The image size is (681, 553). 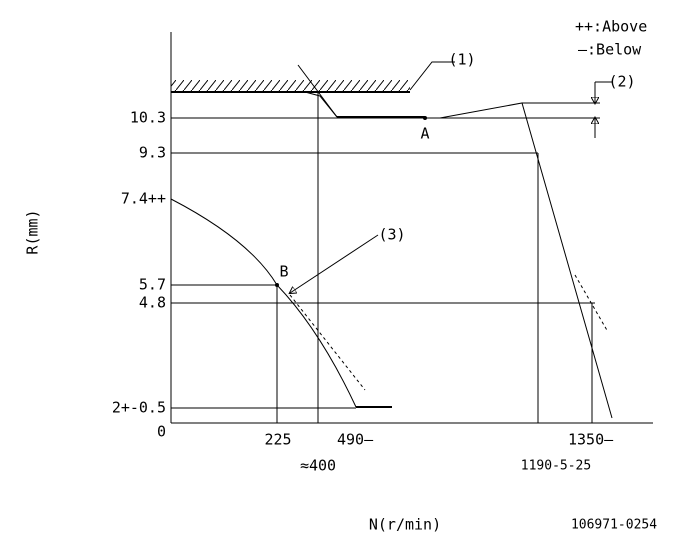 What do you see at coordinates (152, 303) in the screenshot?
I see `y-label: 4.8` at bounding box center [152, 303].